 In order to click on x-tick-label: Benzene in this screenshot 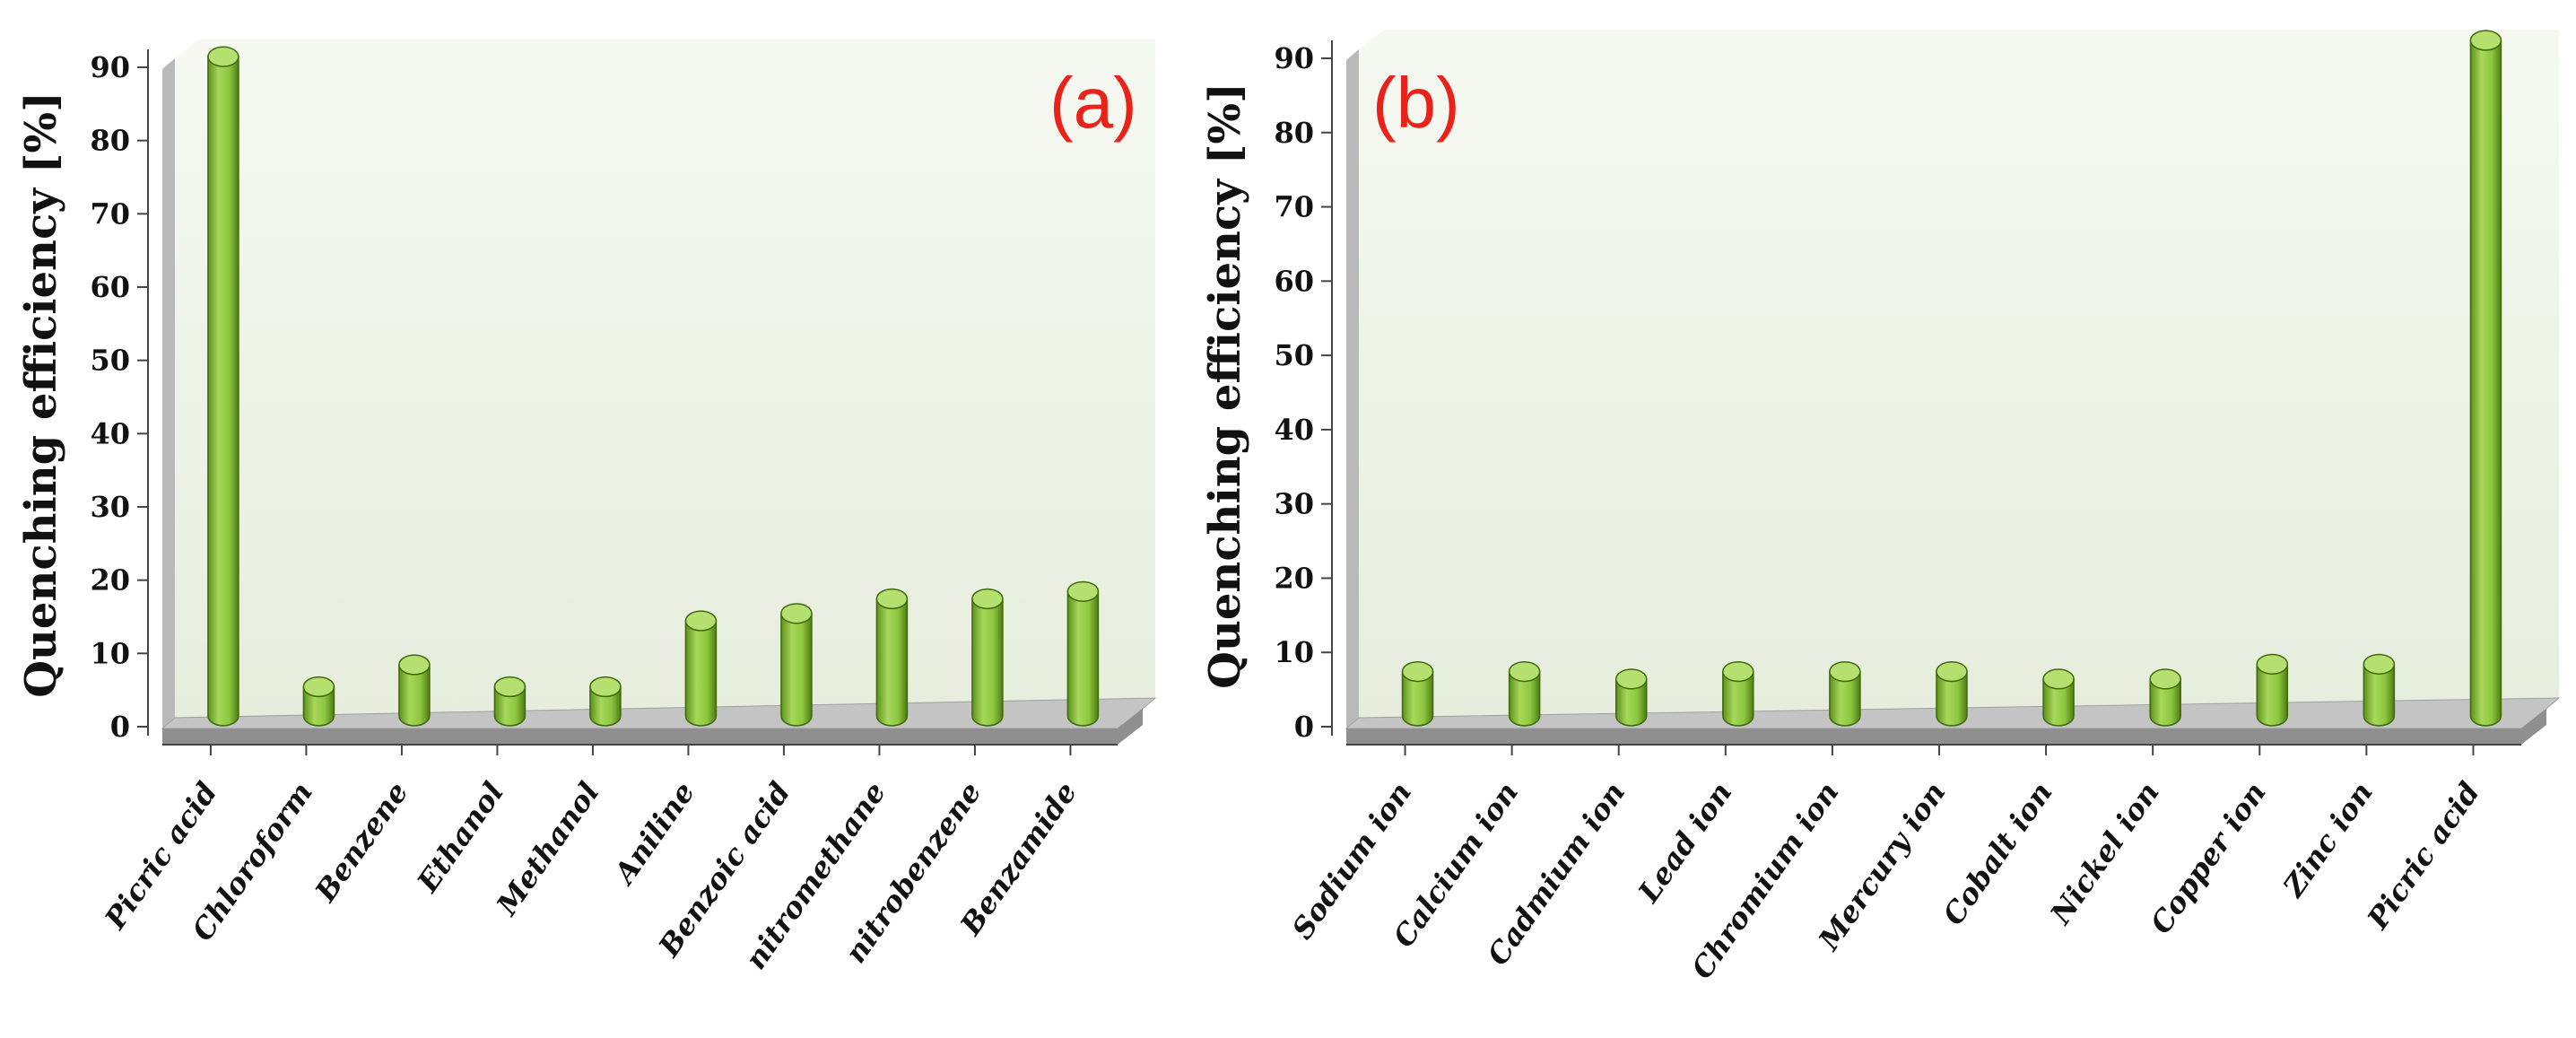, I will do `click(361, 842)`.